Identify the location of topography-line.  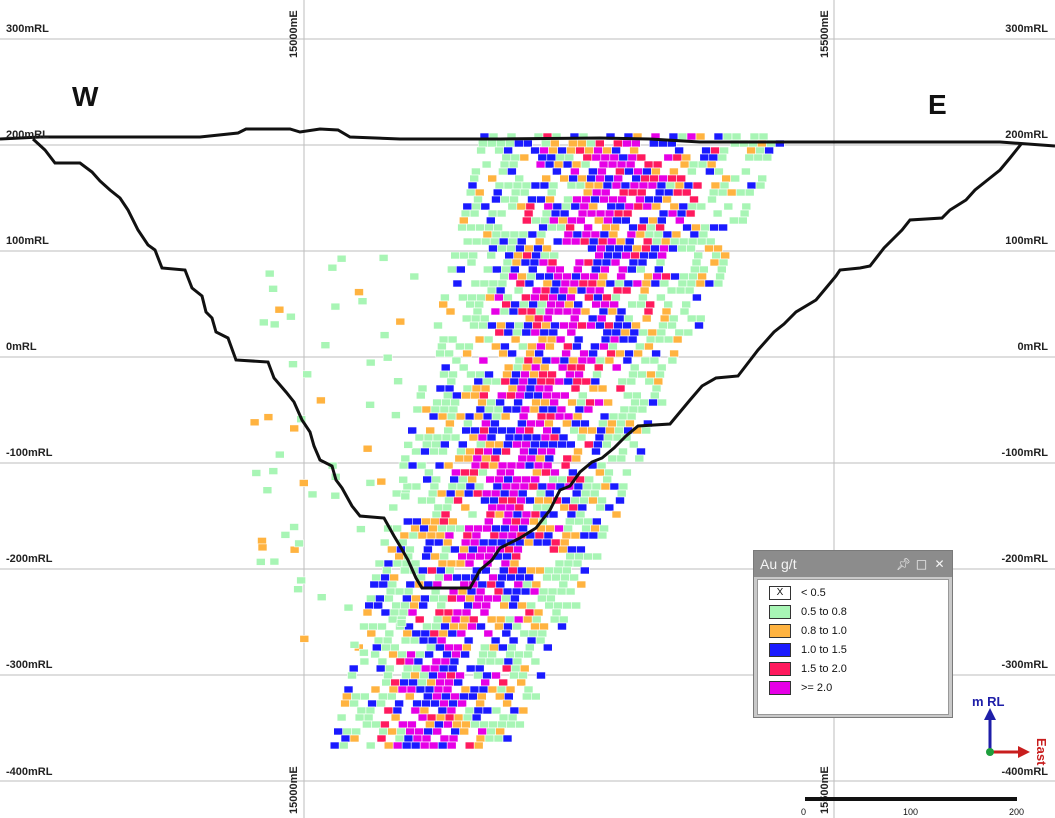
(527, 137).